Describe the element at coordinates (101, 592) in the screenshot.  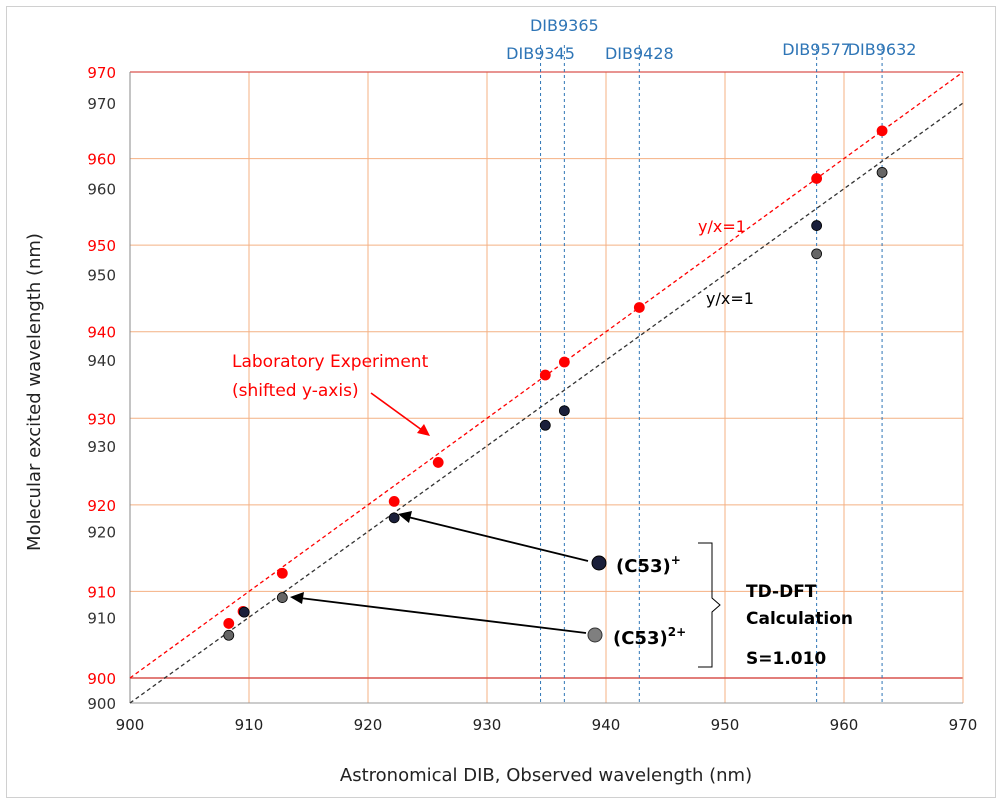
I see `y-tick-label-red: 910` at that location.